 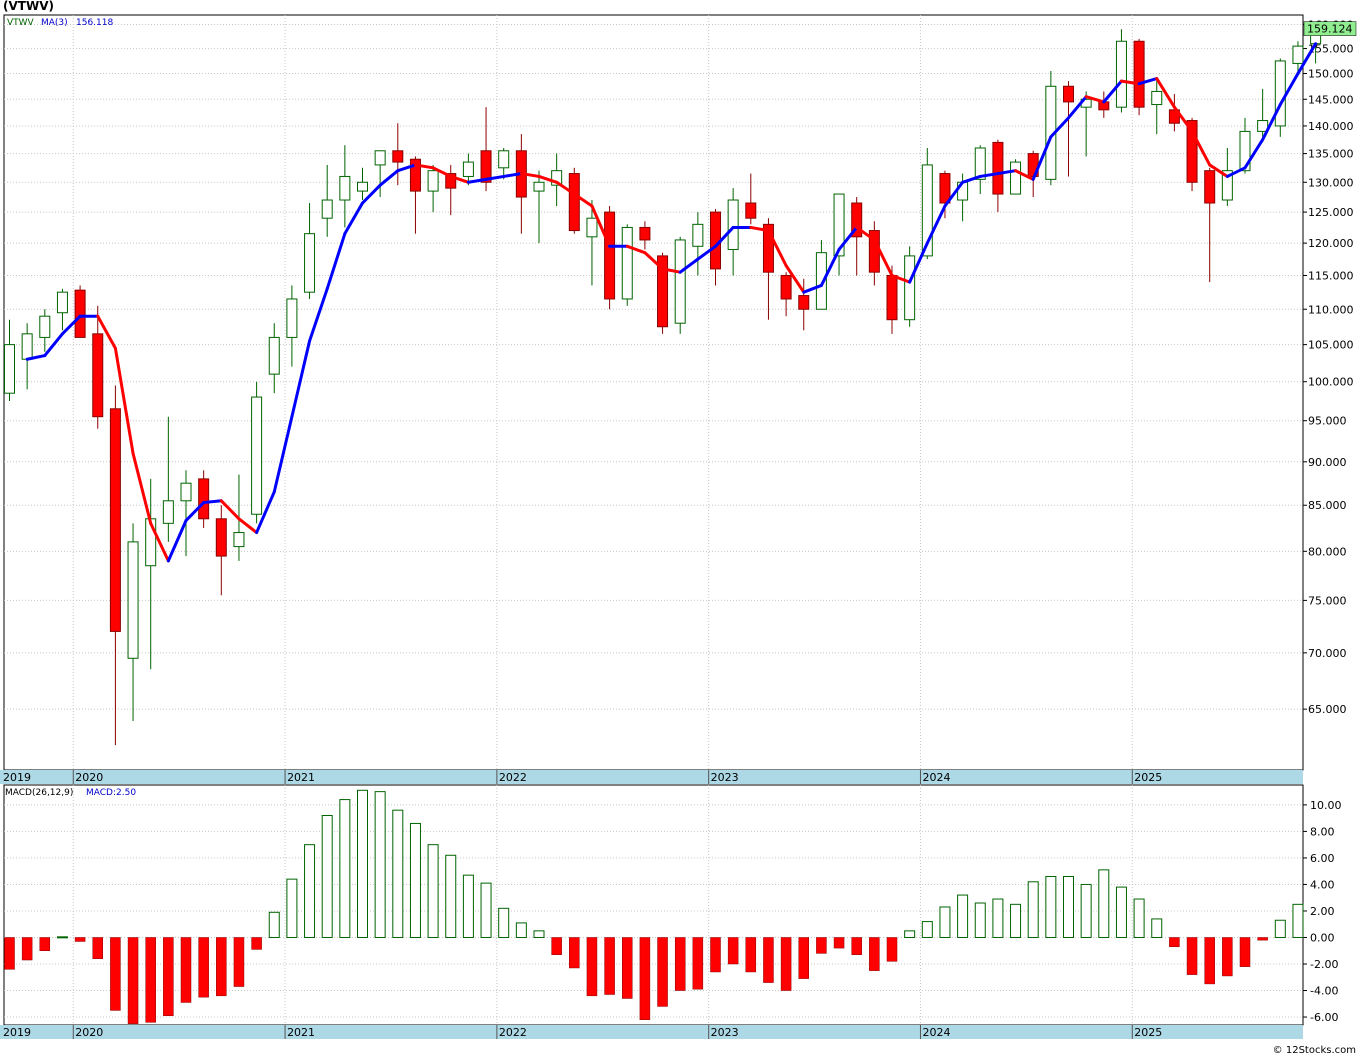 What do you see at coordinates (1324, 1017) in the screenshot?
I see `macd-y-tick-label: -6.00` at bounding box center [1324, 1017].